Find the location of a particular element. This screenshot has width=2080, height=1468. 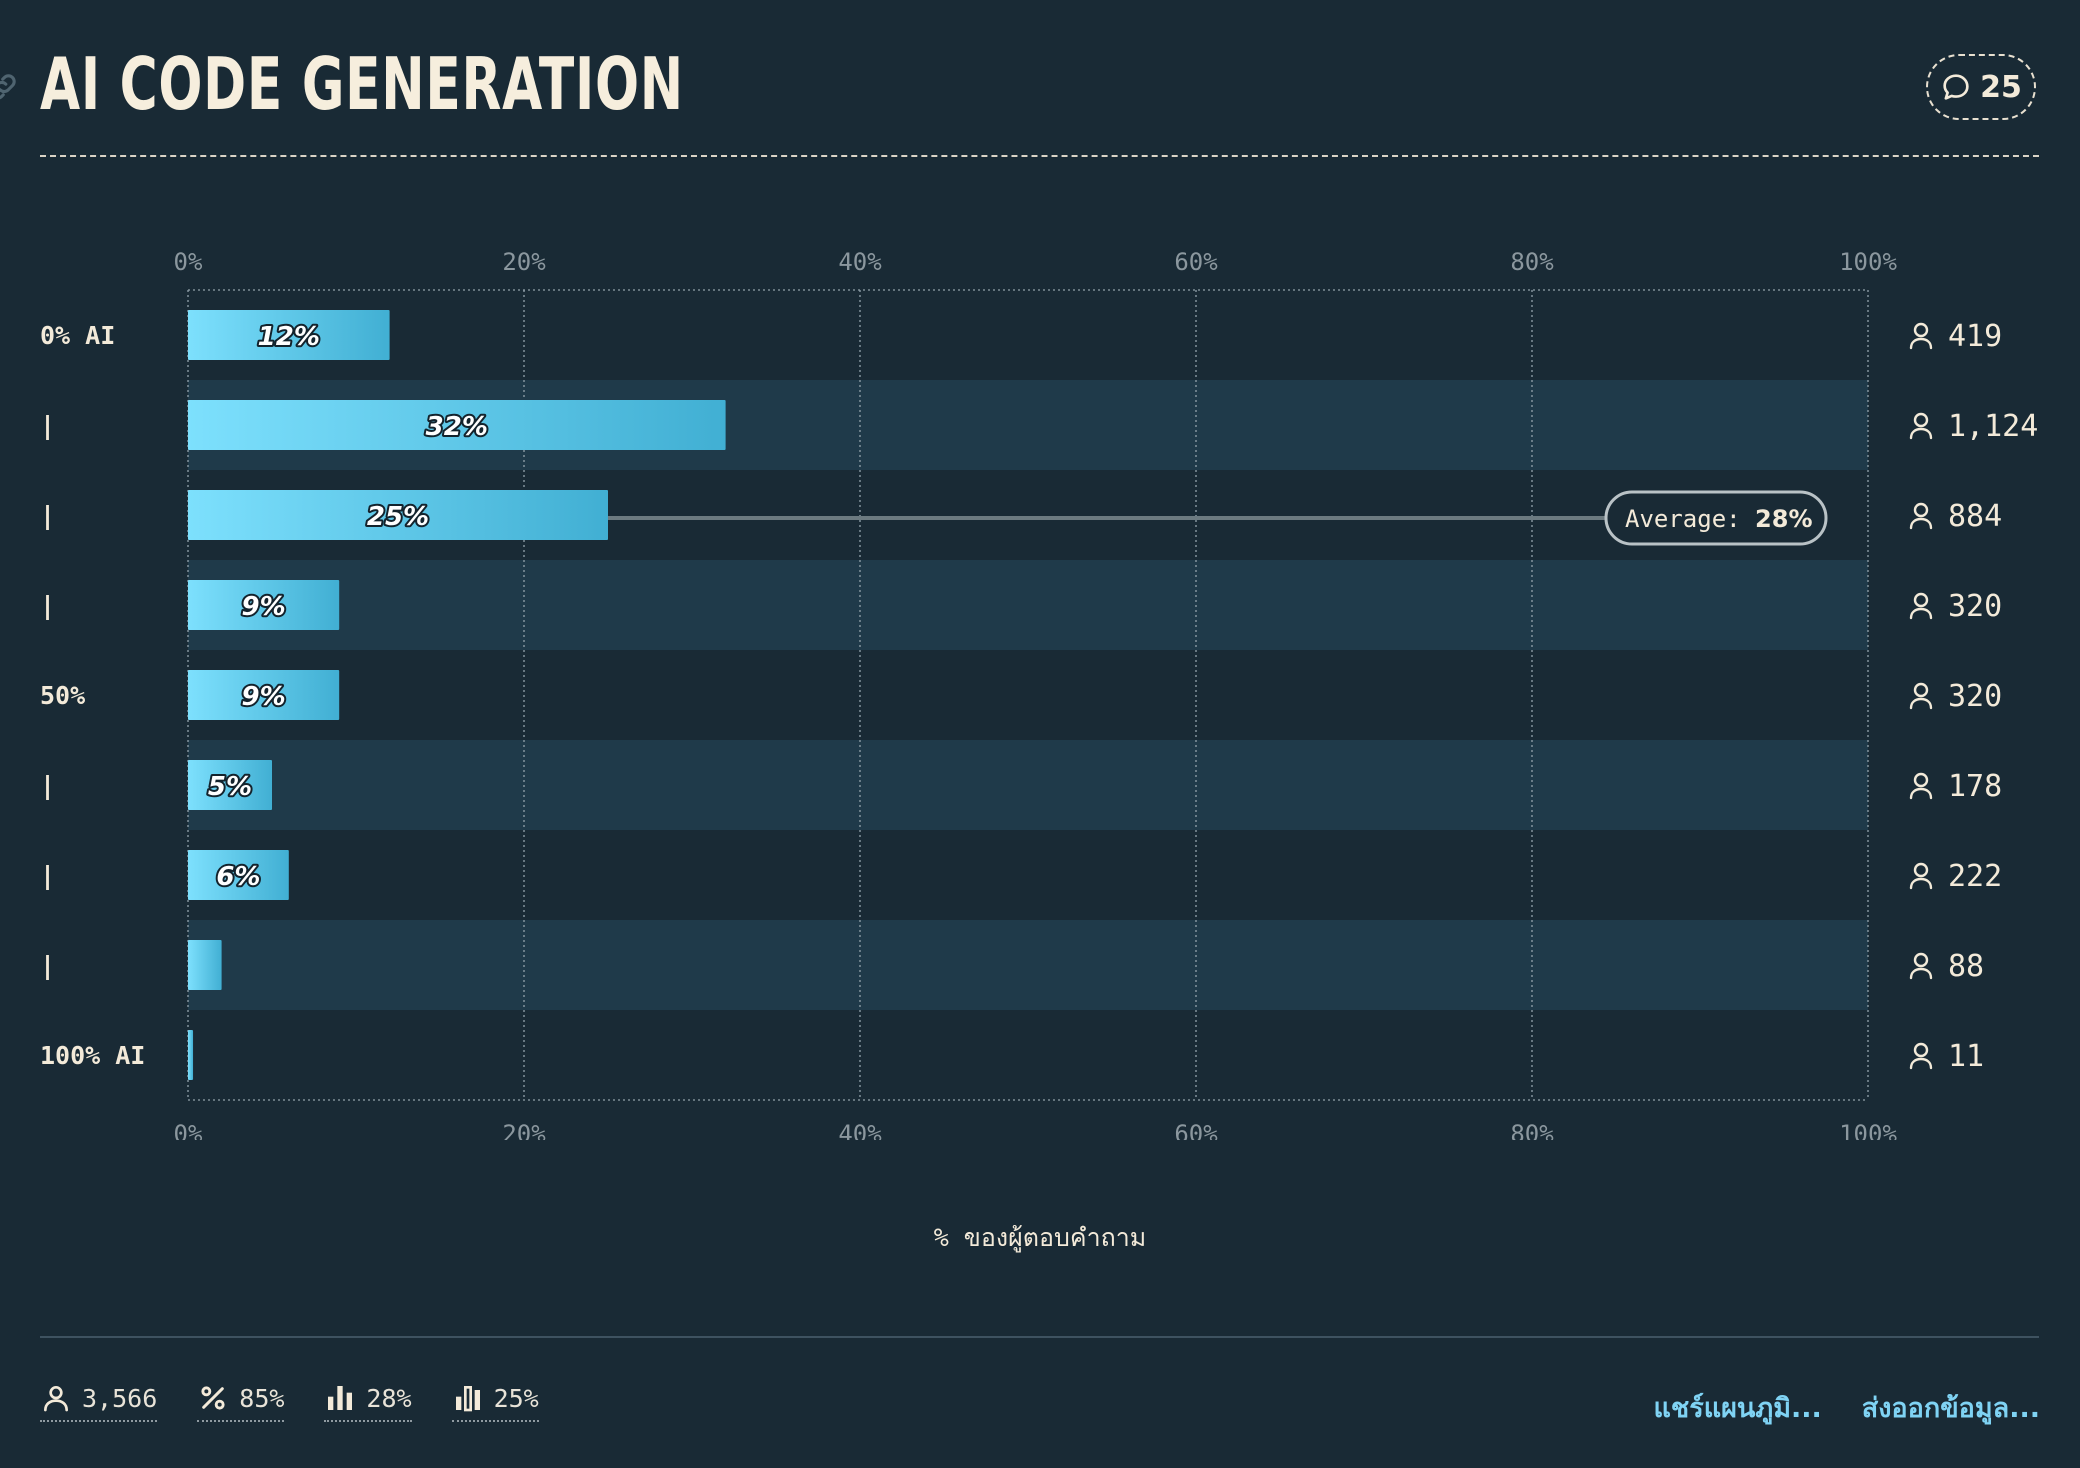

x-tick-label-bottom: 40% is located at coordinates (860, 1130).